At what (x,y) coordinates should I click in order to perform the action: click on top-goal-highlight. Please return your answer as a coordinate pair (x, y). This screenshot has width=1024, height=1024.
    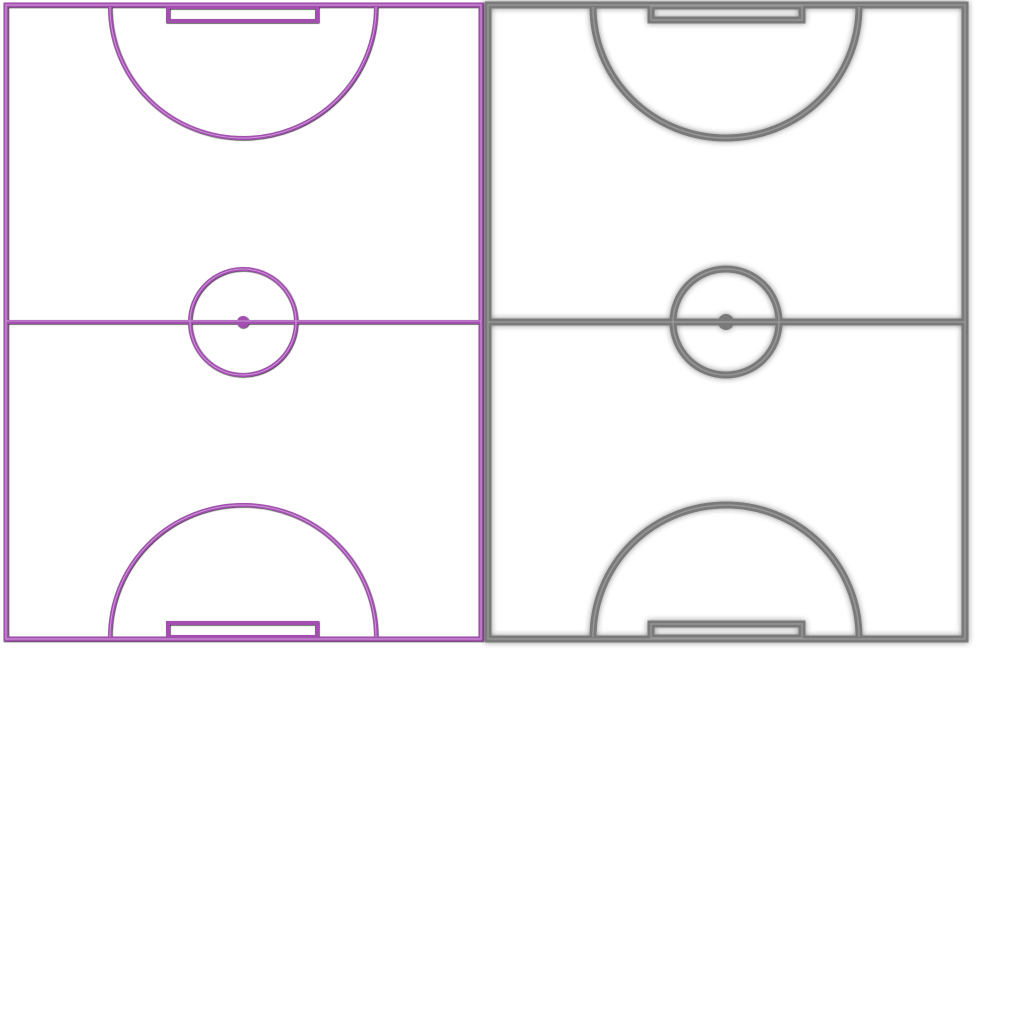
    Looking at the image, I should click on (726, 13).